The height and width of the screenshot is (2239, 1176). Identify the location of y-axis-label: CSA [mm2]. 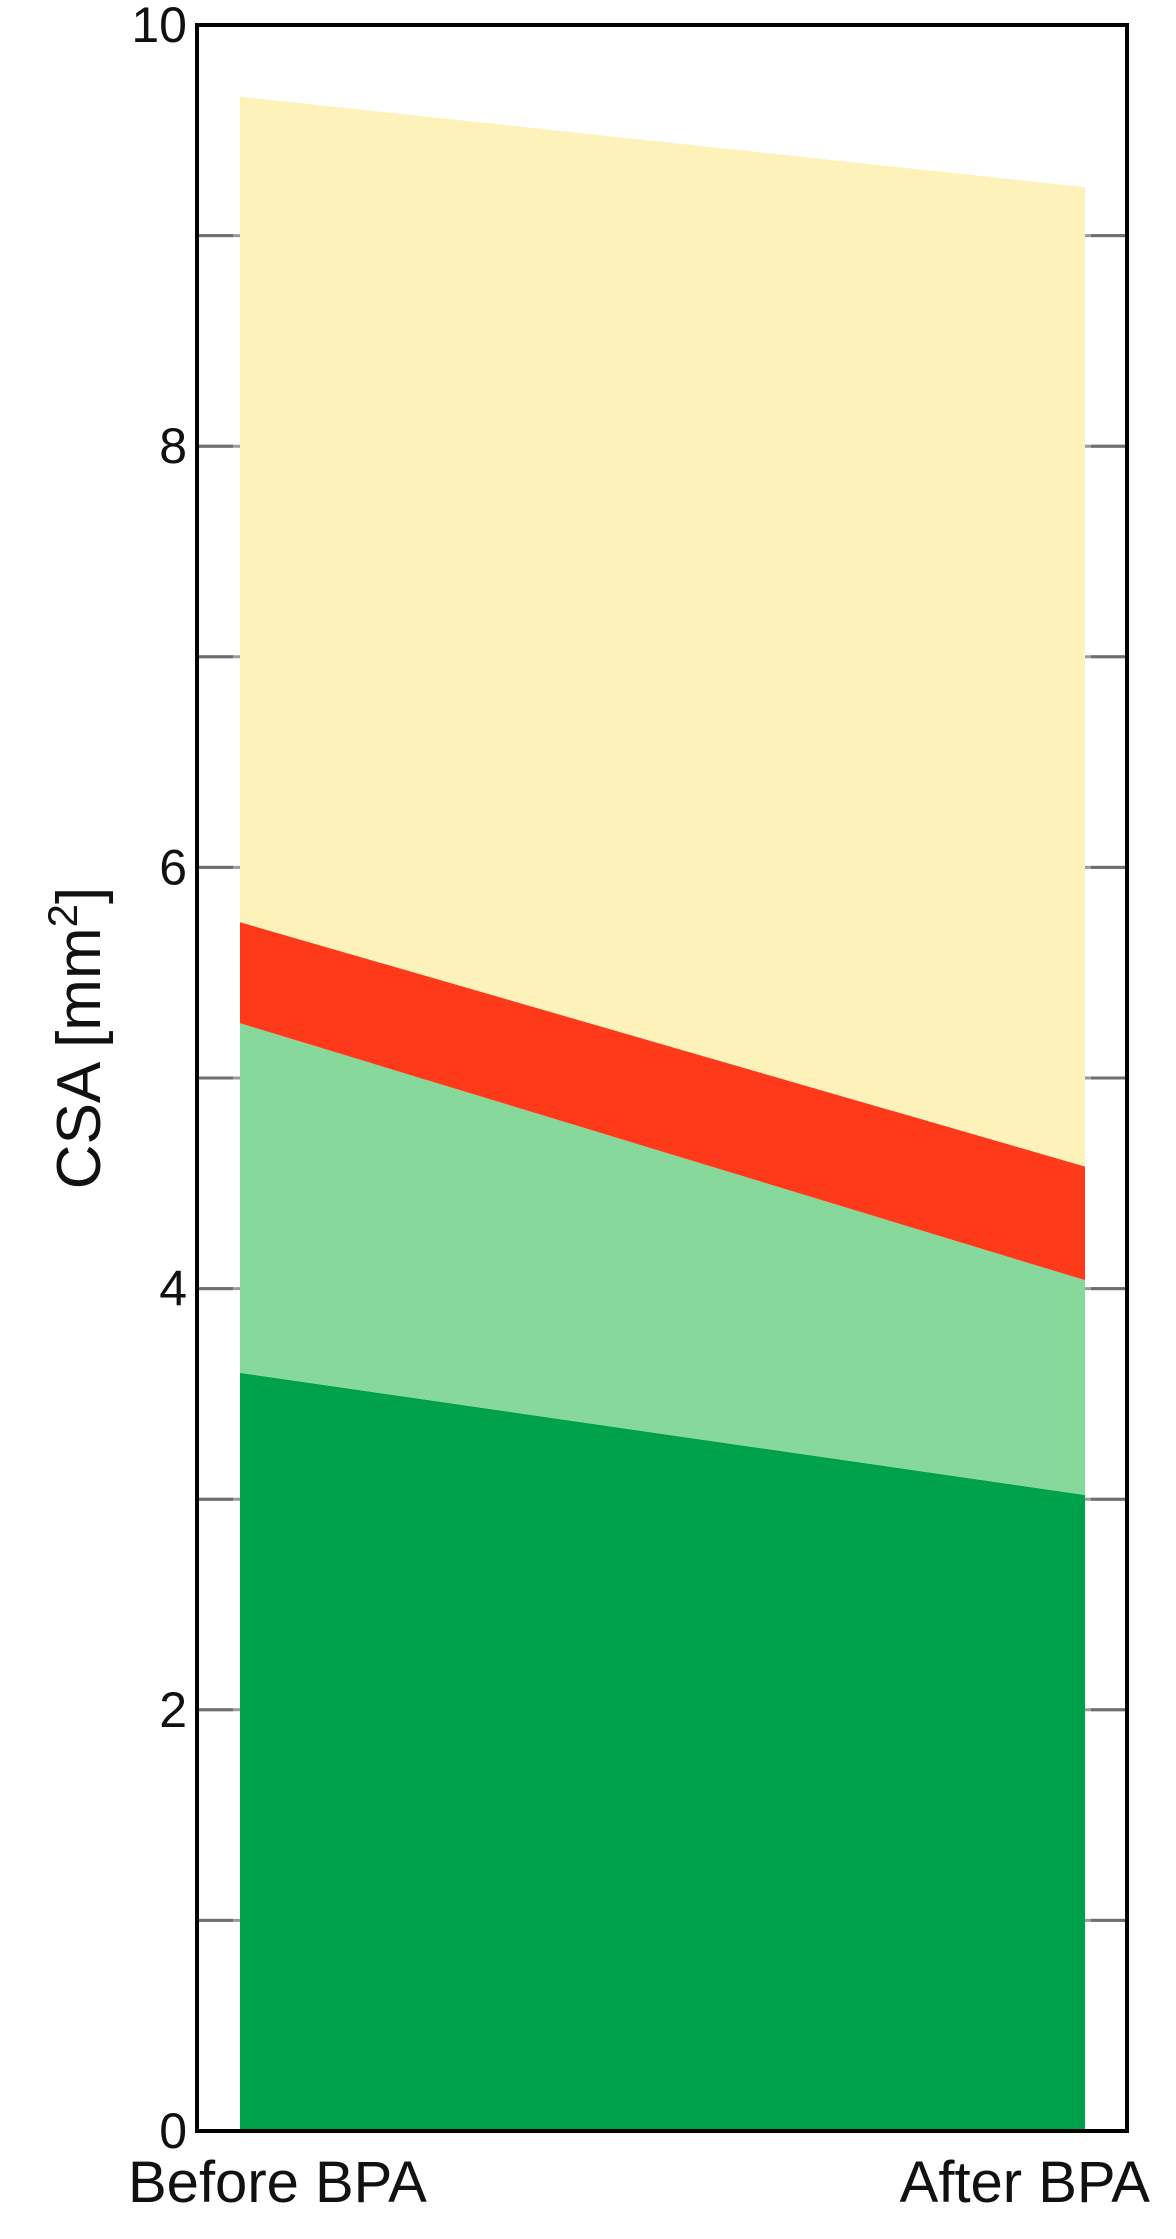
(77, 1038).